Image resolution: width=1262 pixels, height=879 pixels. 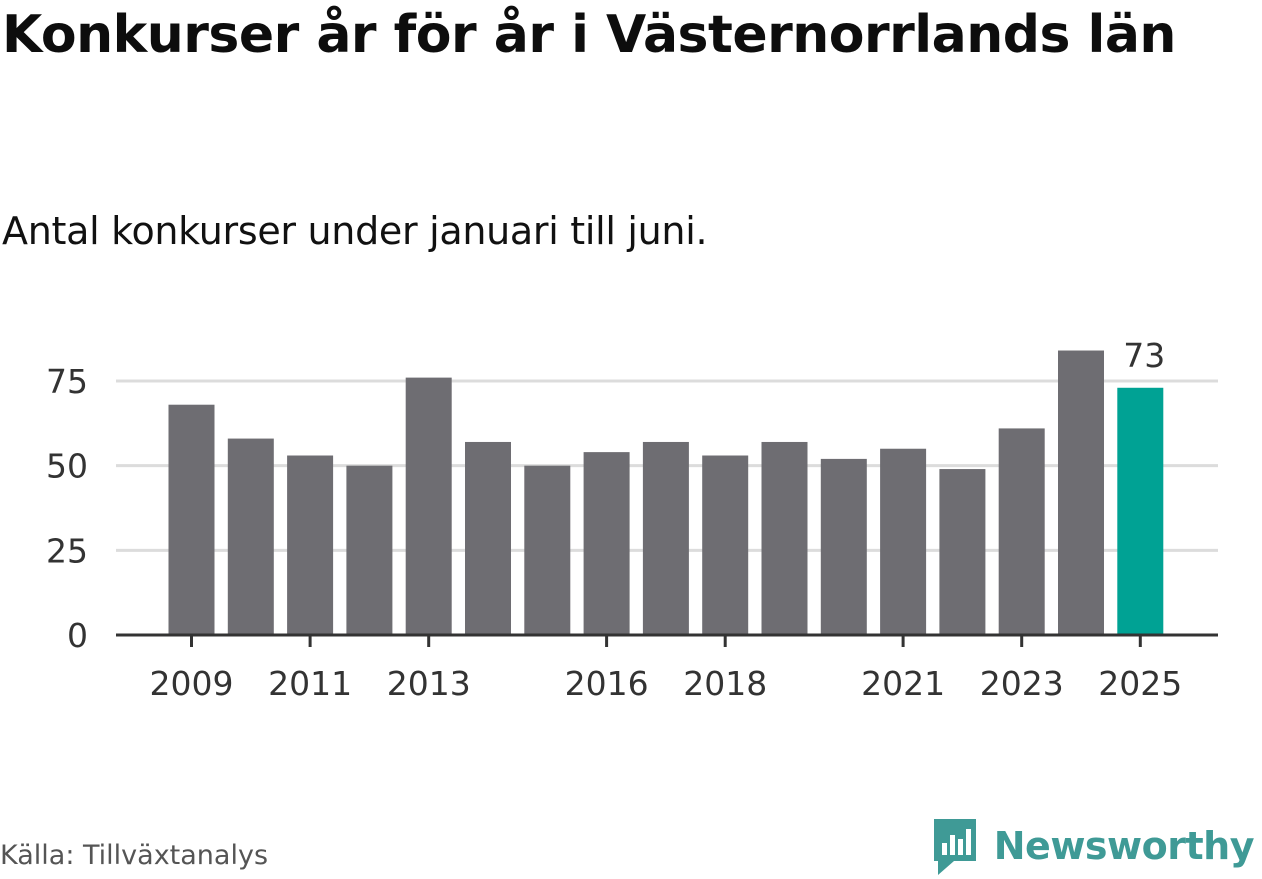 What do you see at coordinates (355, 231) in the screenshot?
I see `chart-subtitle: Antal konkurser under januari till juni.` at bounding box center [355, 231].